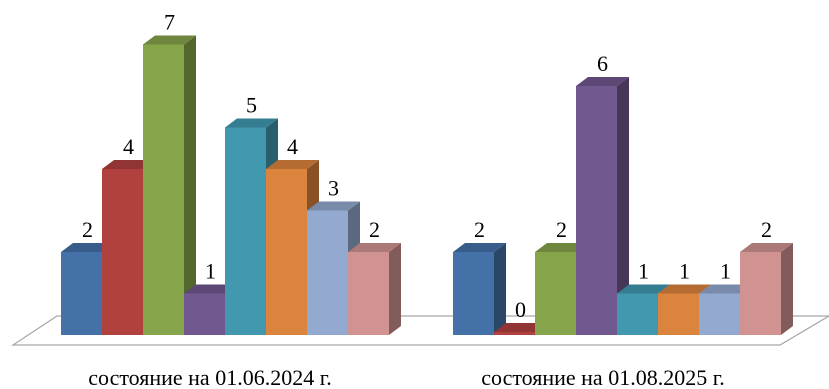 This screenshot has height=389, width=829. What do you see at coordinates (603, 377) in the screenshot?
I see `category-label: состояние на 01.08.2025 г.` at bounding box center [603, 377].